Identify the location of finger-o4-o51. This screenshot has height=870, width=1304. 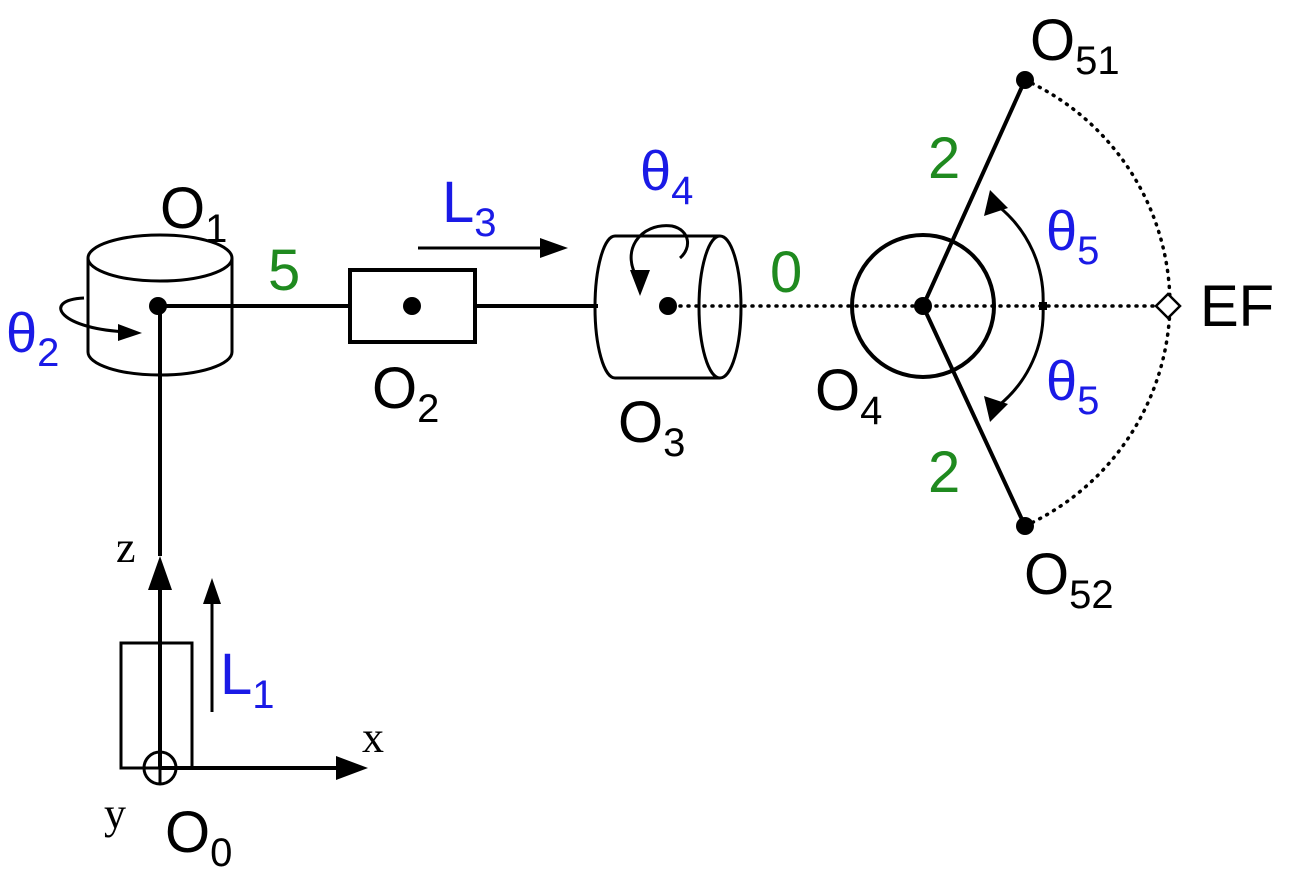
(974, 193).